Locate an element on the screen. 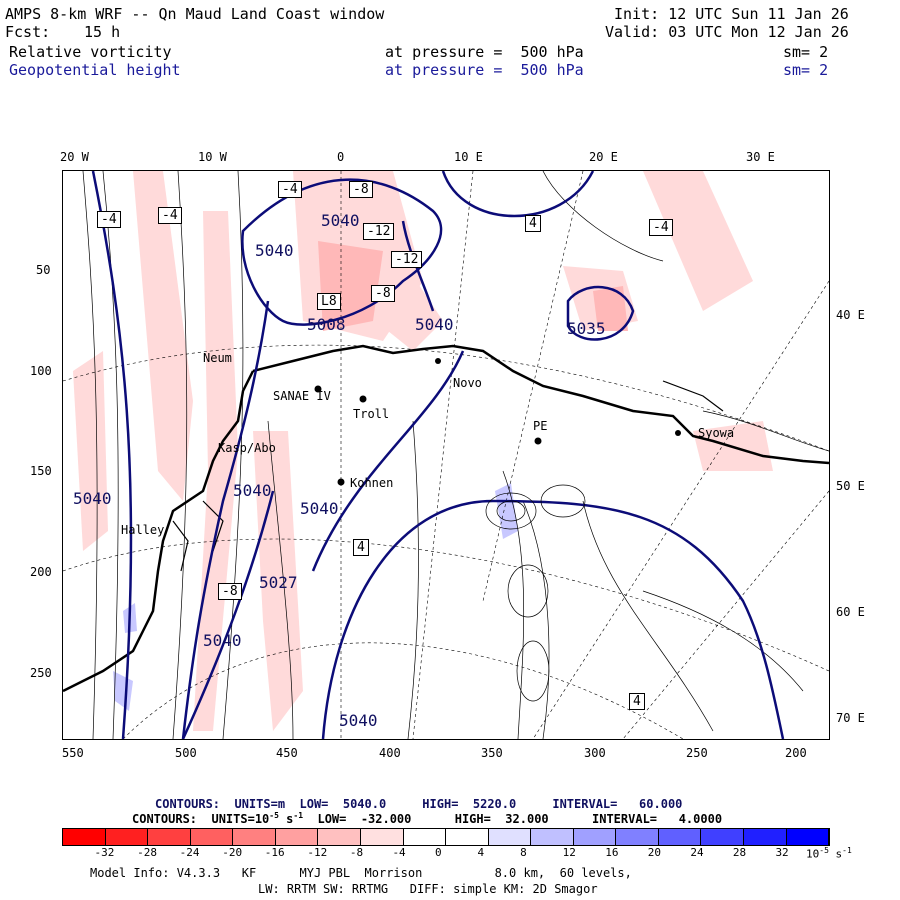 The height and width of the screenshot is (900, 900). colorbar-unit: 10-5 s-1 is located at coordinates (829, 853).